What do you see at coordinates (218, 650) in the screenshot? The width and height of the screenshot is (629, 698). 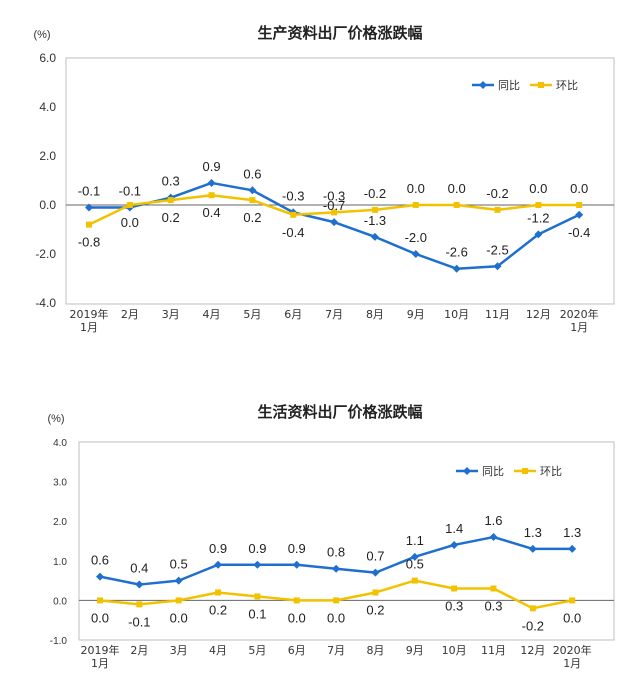 I see `x-tick-label: 4月` at bounding box center [218, 650].